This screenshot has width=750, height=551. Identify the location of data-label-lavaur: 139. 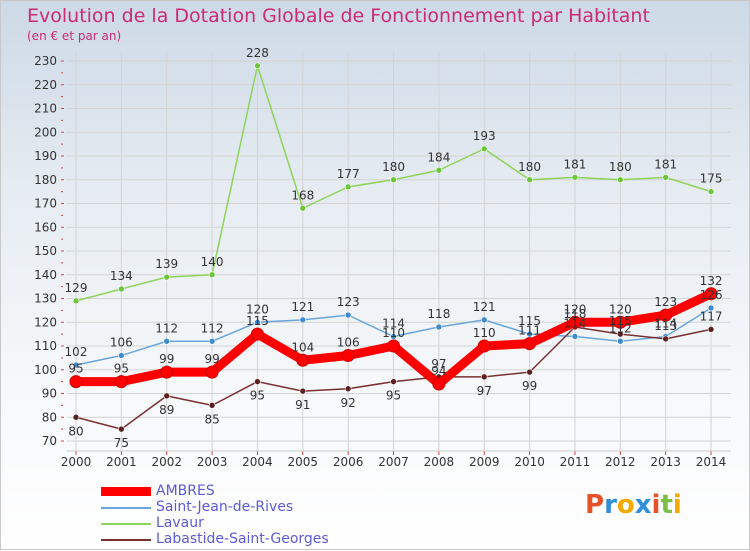
(166, 264).